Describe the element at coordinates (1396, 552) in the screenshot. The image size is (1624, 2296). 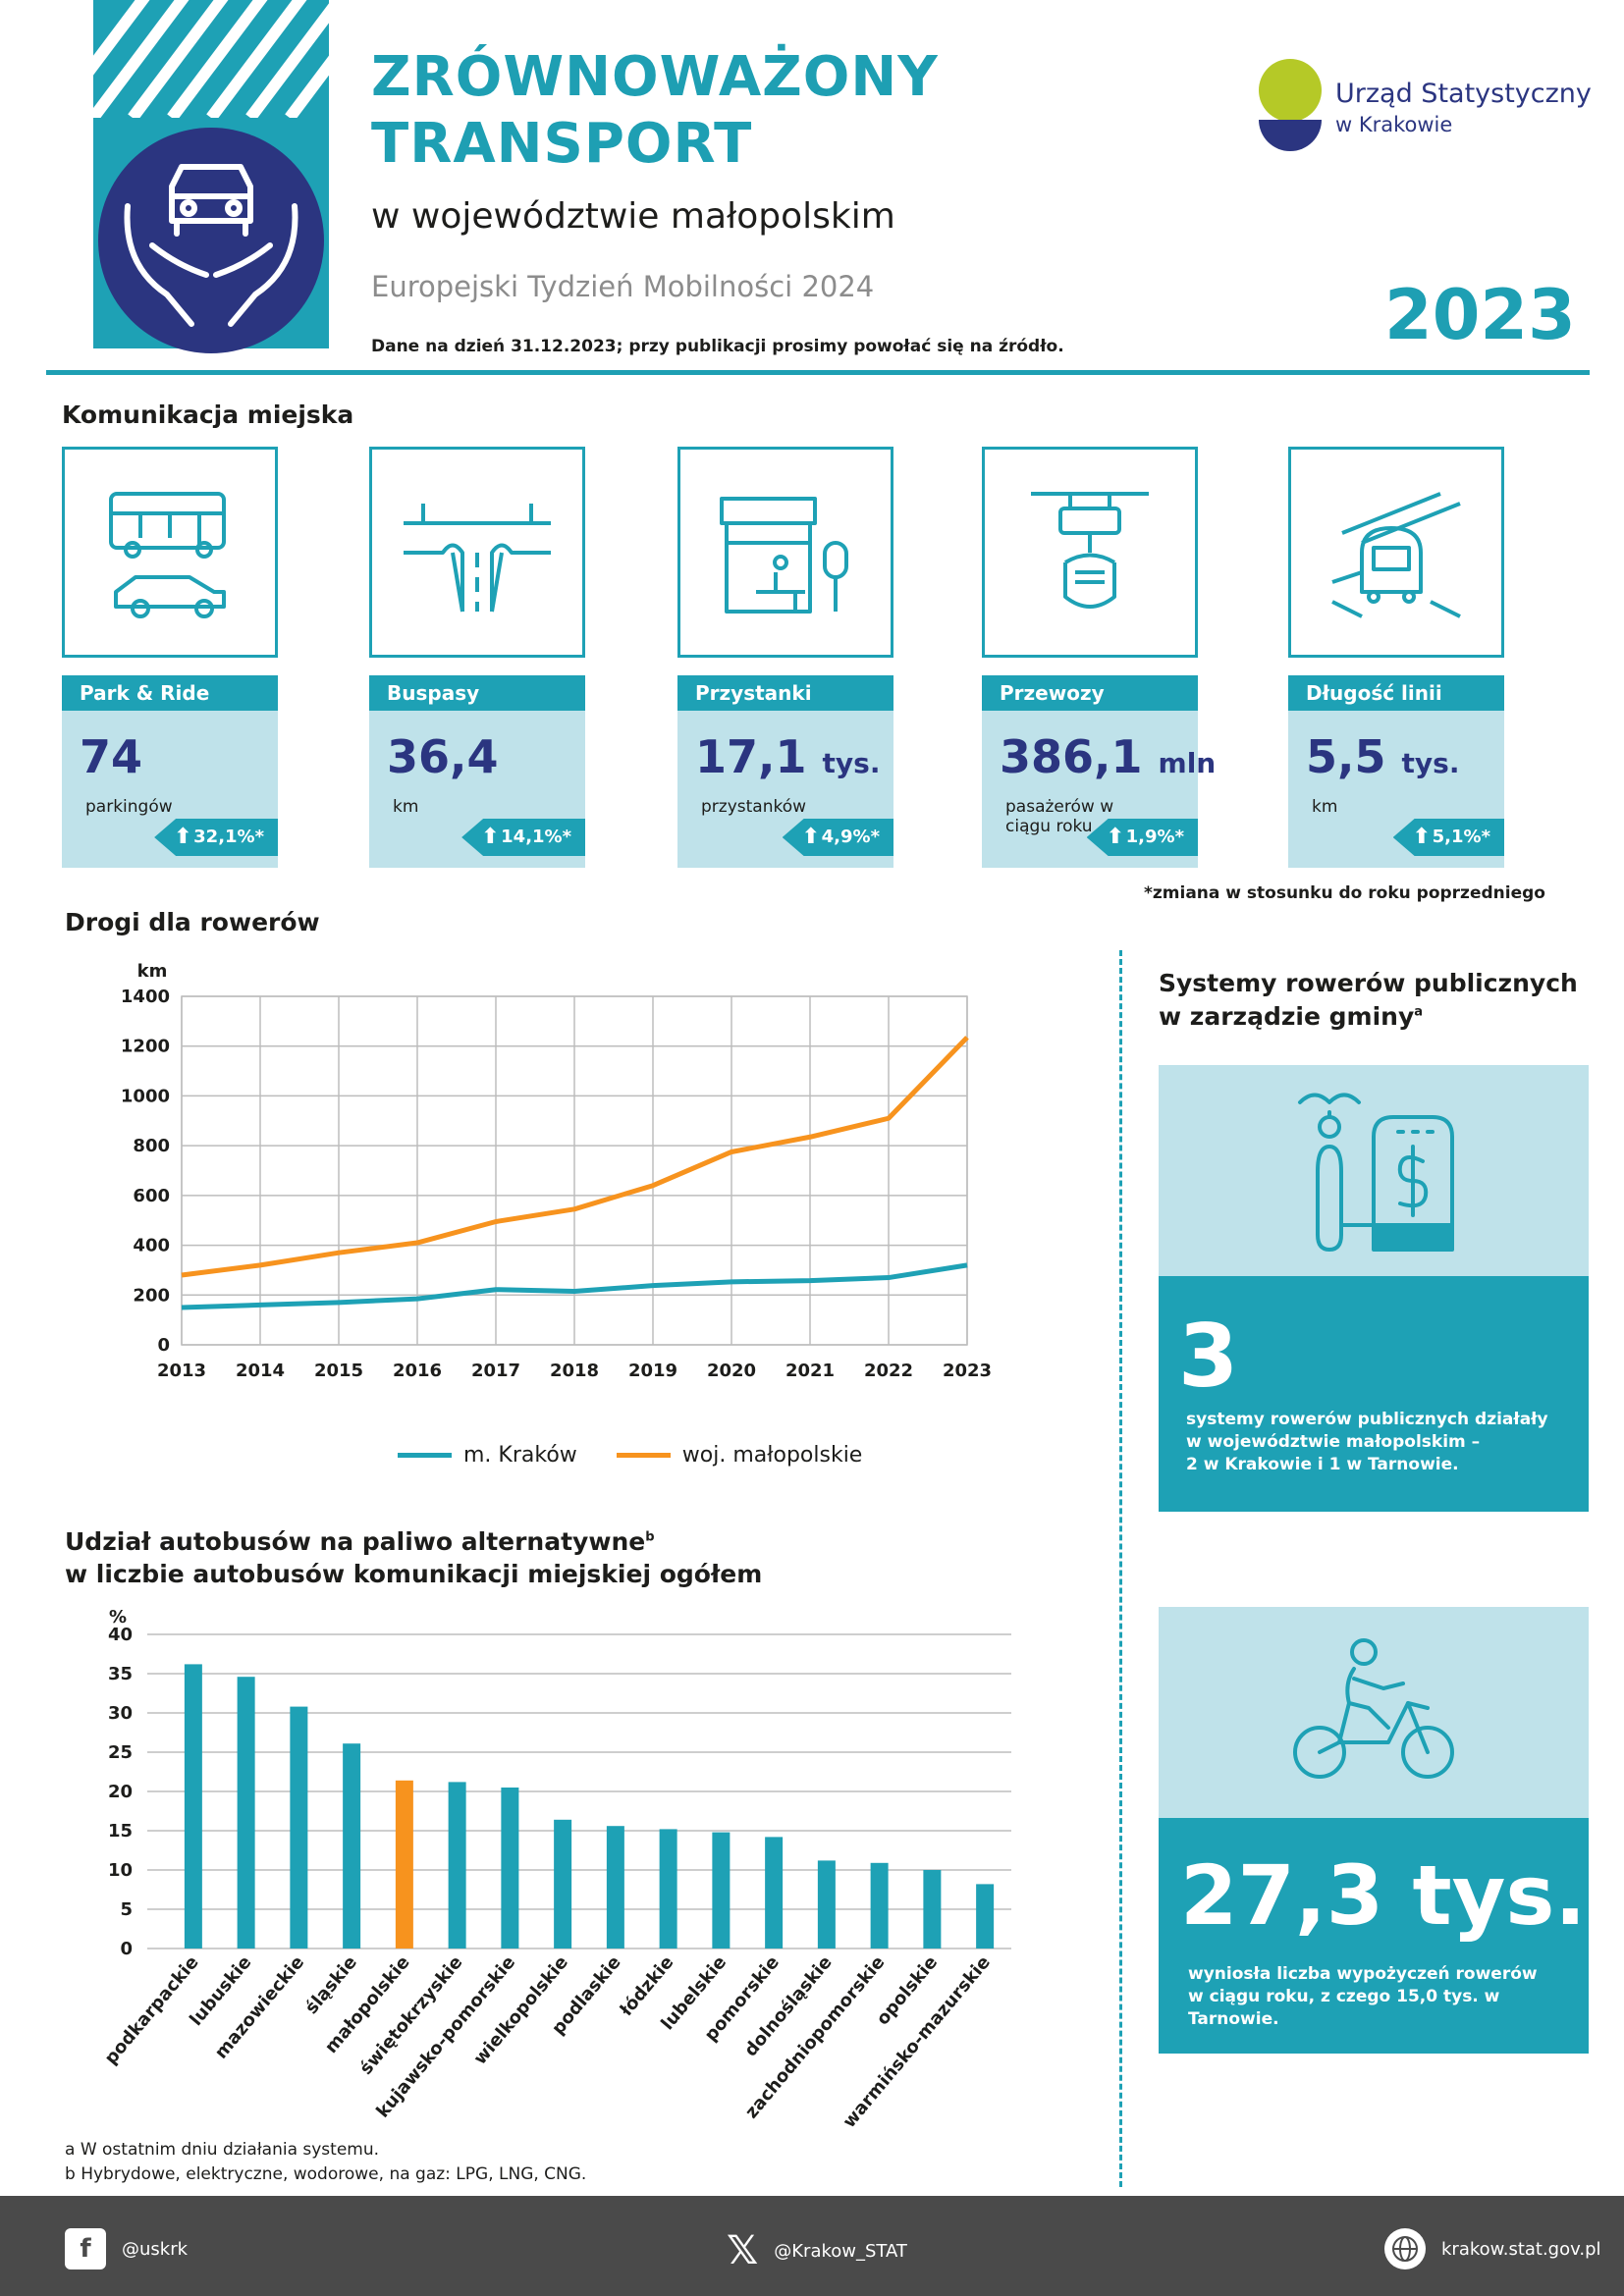
I see `tram-icon` at that location.